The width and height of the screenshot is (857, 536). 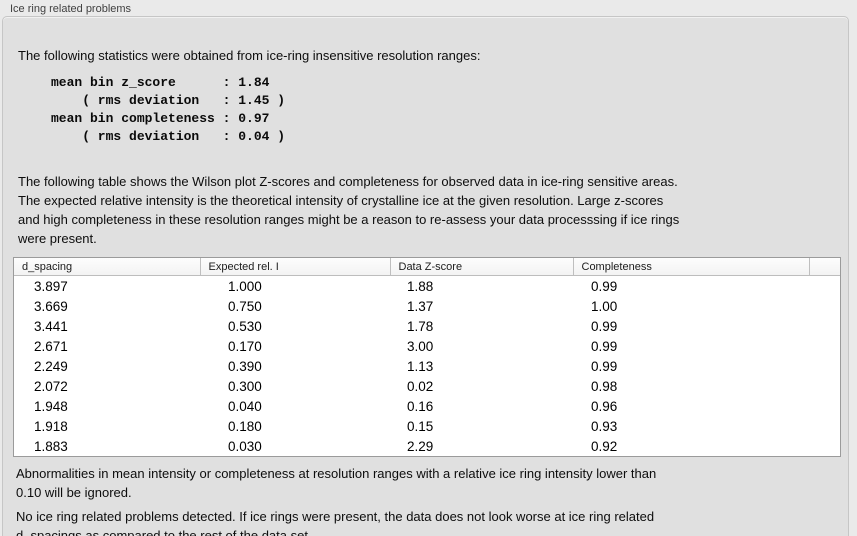 What do you see at coordinates (51, 286) in the screenshot?
I see `cell-d-spacing: 3.897` at bounding box center [51, 286].